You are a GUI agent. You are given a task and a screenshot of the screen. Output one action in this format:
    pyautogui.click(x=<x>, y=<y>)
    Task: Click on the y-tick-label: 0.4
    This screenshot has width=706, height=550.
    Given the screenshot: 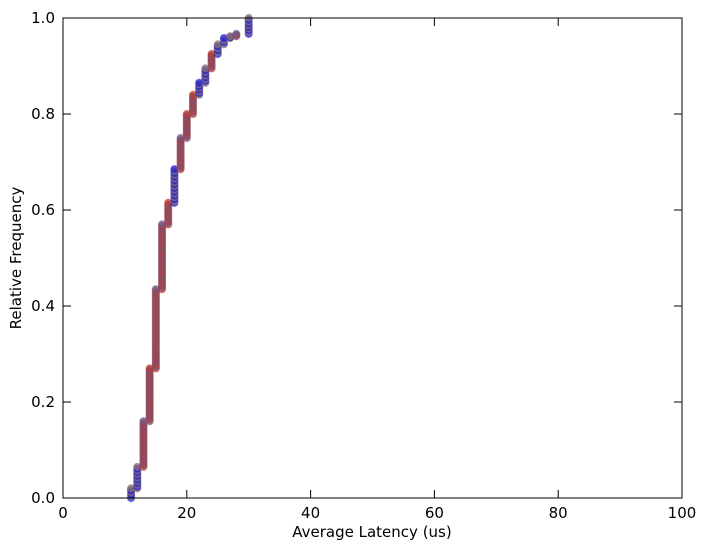 What is the action you would take?
    pyautogui.click(x=43, y=306)
    